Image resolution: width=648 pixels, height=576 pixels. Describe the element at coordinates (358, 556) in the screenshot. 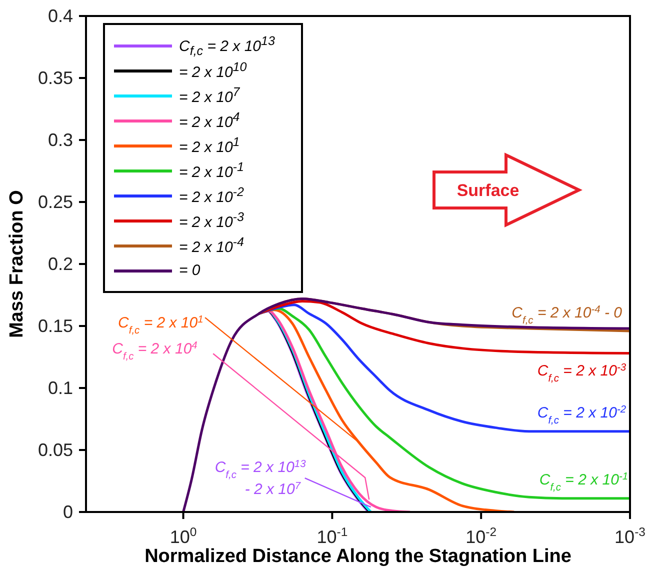

I see `x-axis-title: Normalized Distance Along the Stagnation Line` at that location.